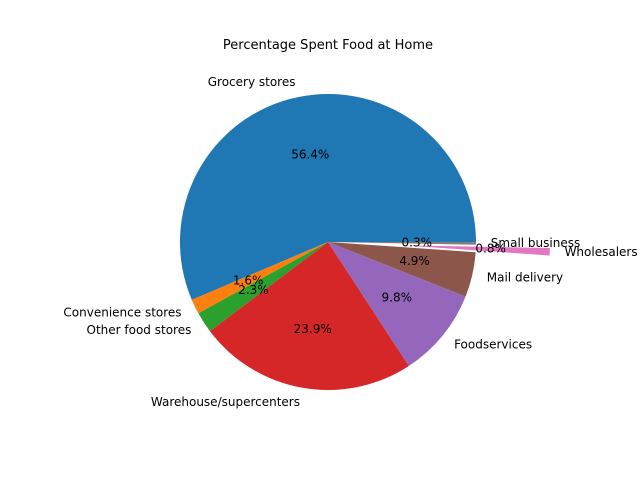 This screenshot has width=640, height=480. What do you see at coordinates (601, 252) in the screenshot?
I see `slice-label: Wholesalers` at bounding box center [601, 252].